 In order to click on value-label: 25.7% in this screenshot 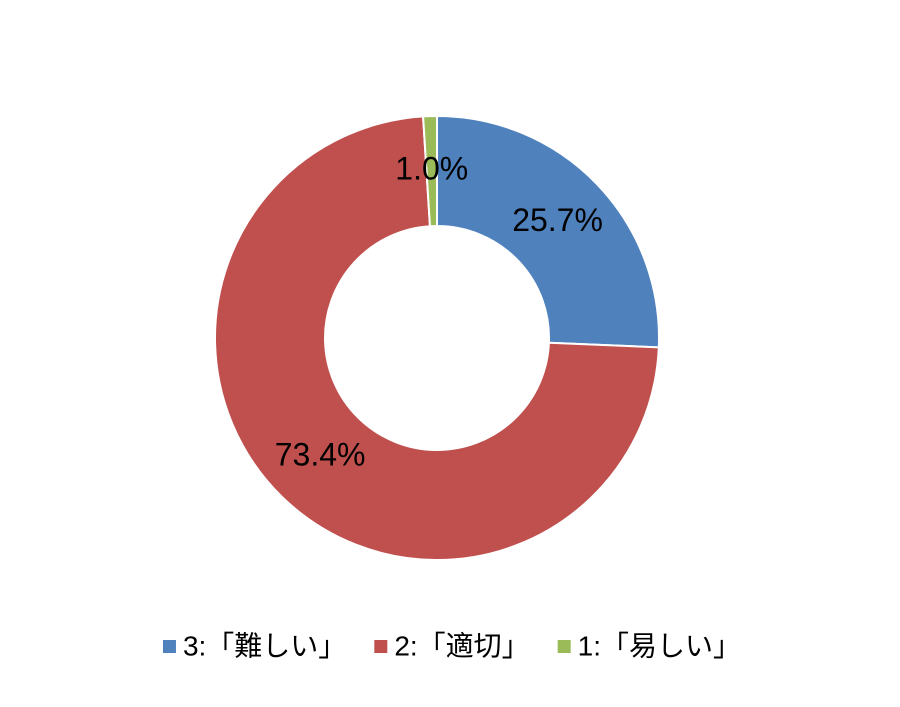, I will do `click(557, 220)`.